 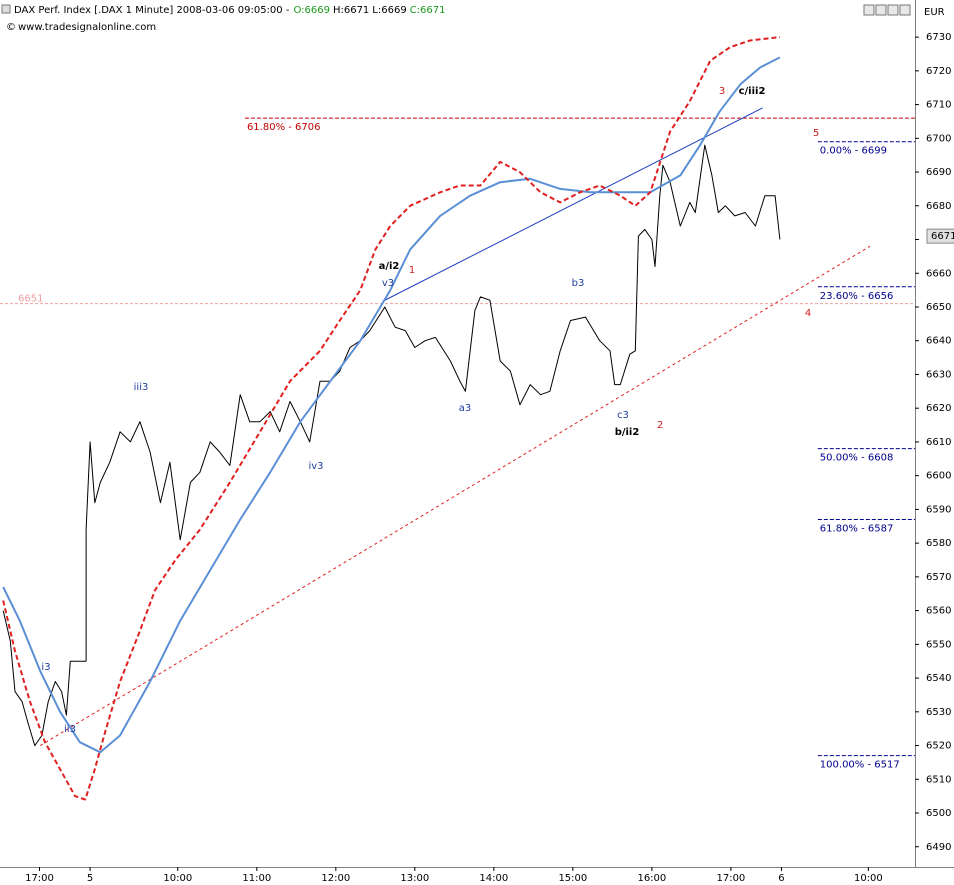 I want to click on y-axis-label: EUR, so click(x=934, y=12).